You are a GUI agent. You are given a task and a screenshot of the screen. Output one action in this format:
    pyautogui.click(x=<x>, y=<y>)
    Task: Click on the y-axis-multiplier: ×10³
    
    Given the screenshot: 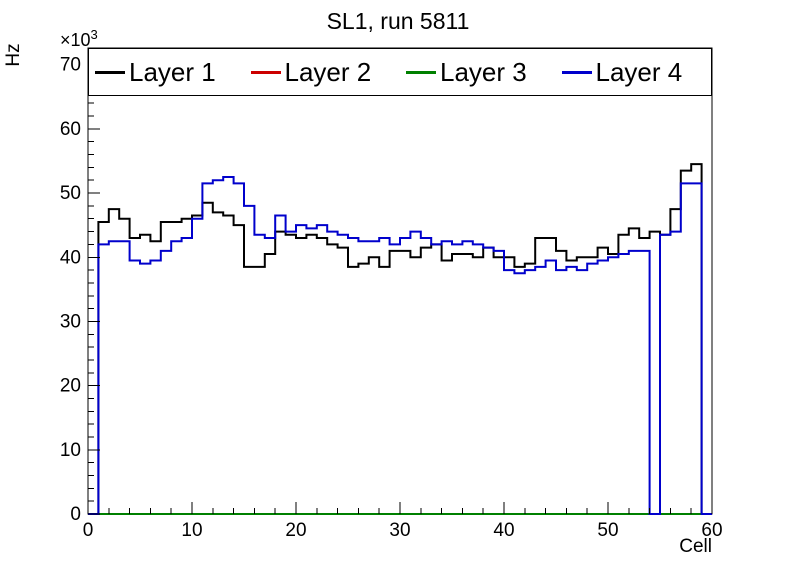 What is the action you would take?
    pyautogui.click(x=79, y=39)
    